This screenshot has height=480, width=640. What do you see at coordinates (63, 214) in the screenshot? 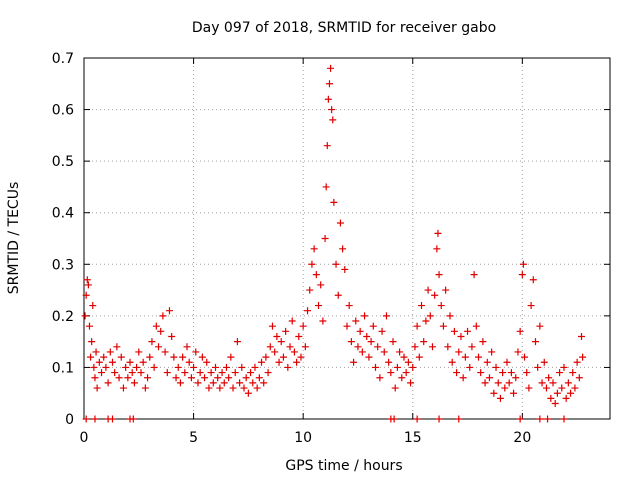
I see `y-tick-label: 0.4` at bounding box center [63, 214].